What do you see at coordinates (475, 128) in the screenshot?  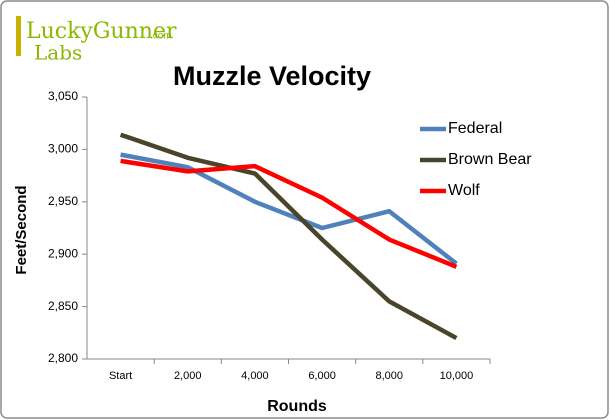 I see `legend-label: Federal` at bounding box center [475, 128].